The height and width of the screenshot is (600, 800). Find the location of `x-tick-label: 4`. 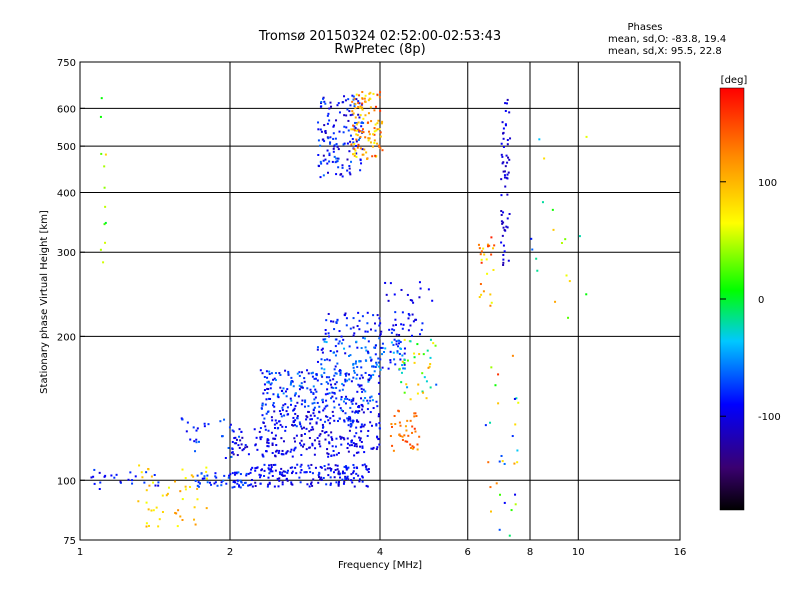

x-tick-label: 4 is located at coordinates (380, 552).